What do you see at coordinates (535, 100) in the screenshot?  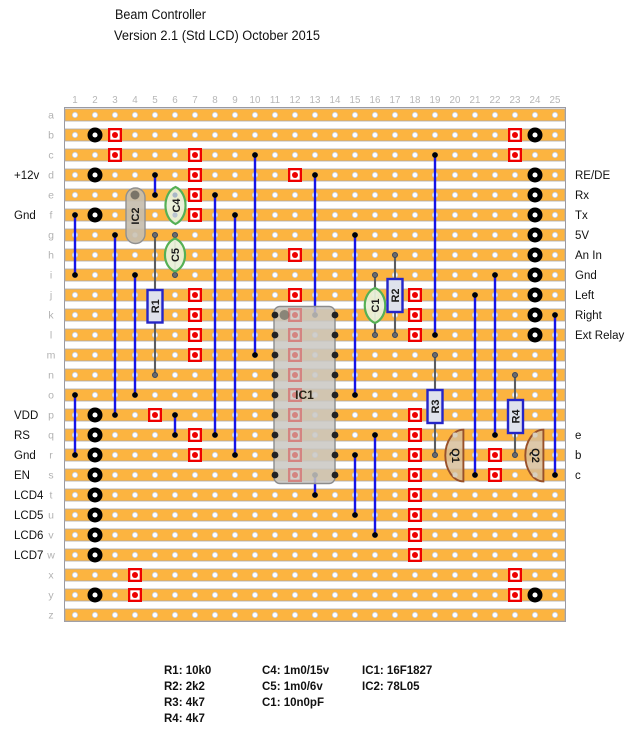 I see `svg-text: 24` at bounding box center [535, 100].